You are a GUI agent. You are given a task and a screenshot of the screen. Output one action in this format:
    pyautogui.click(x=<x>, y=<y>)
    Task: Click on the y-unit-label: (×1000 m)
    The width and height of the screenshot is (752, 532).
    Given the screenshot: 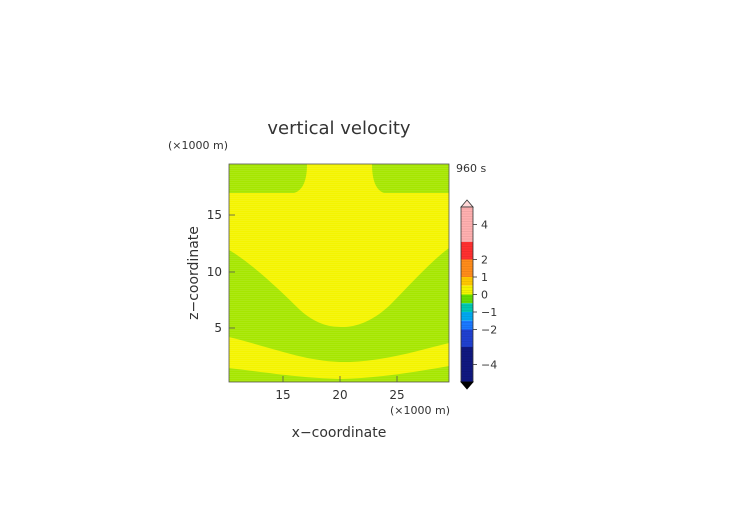 What is the action you would take?
    pyautogui.click(x=198, y=145)
    